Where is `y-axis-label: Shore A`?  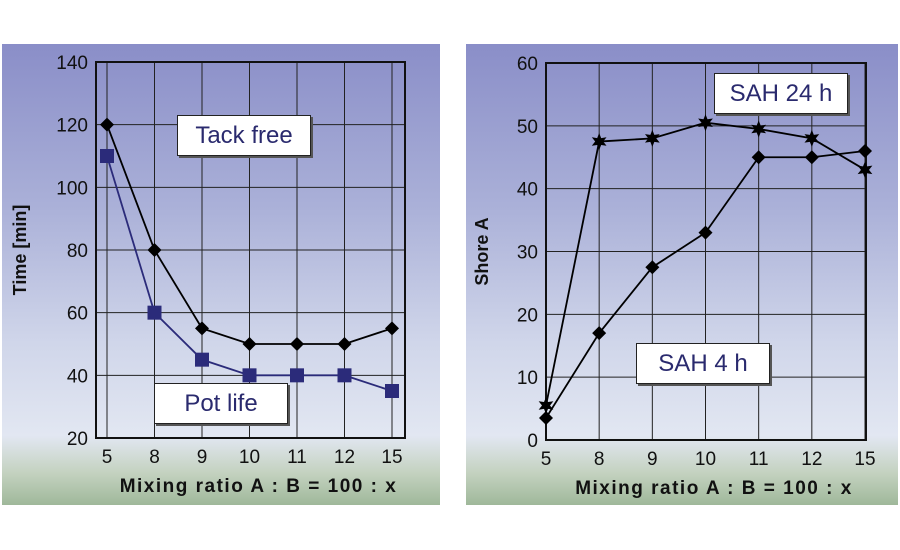
y-axis-label: Shore A is located at coordinates (482, 251).